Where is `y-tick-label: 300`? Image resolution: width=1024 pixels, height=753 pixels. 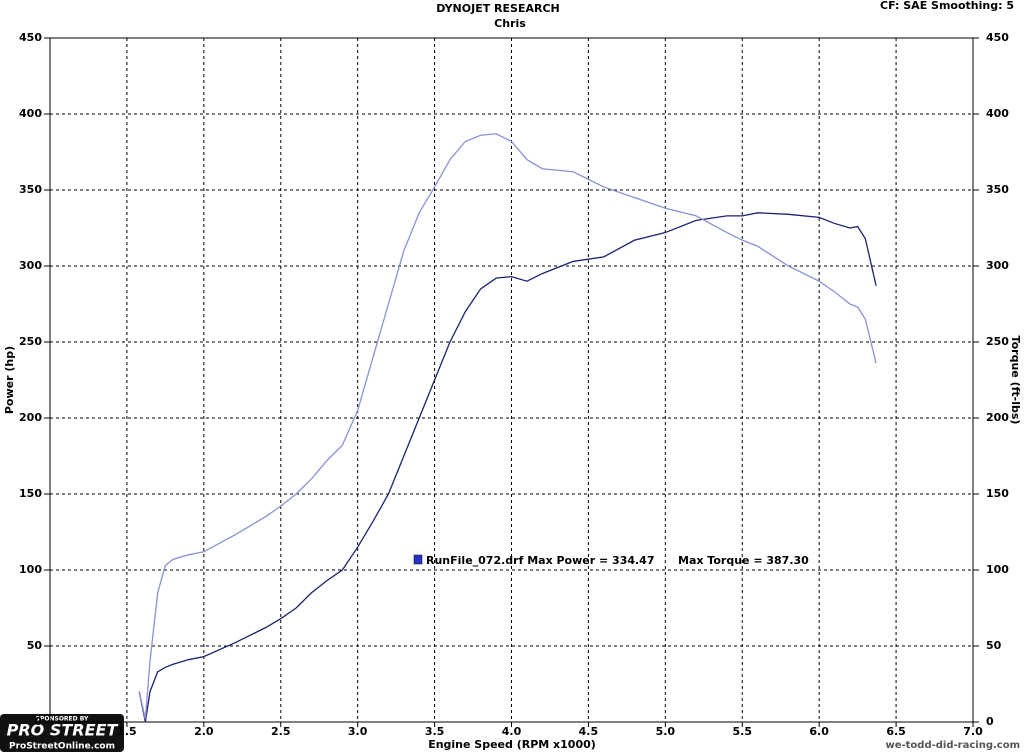
y-tick-label: 300 is located at coordinates (30, 265).